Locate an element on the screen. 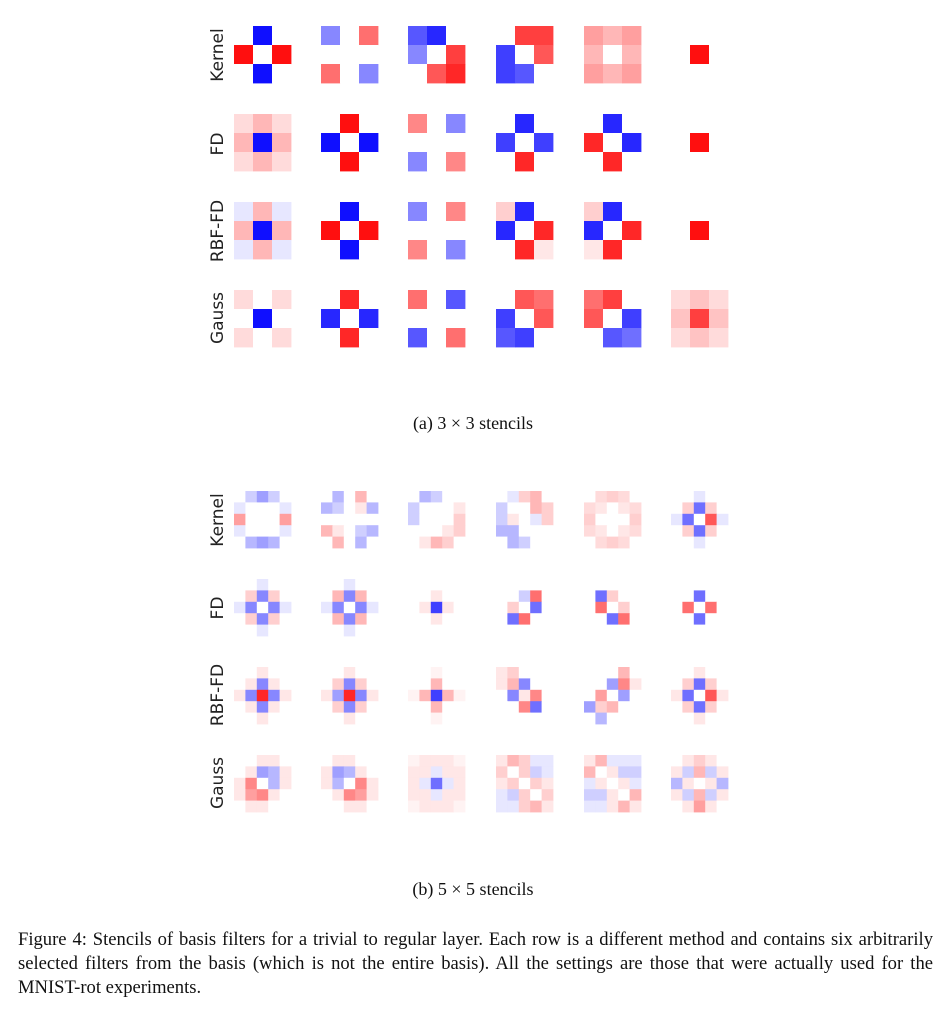 The width and height of the screenshot is (946, 1018). row-label-gauss-b: Gauss is located at coordinates (218, 783).